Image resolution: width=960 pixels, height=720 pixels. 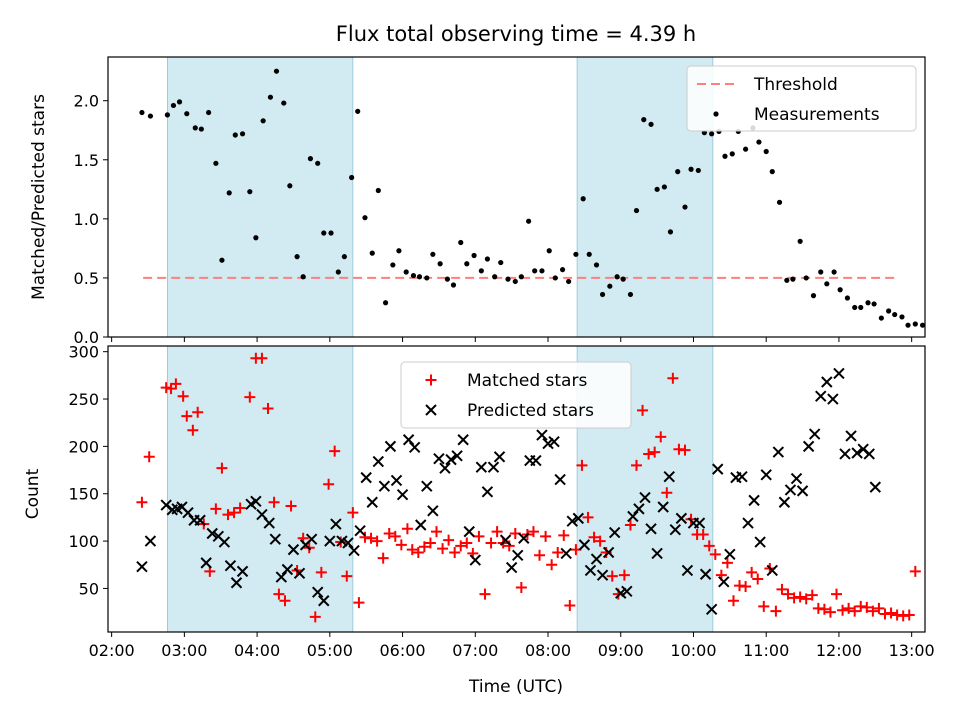 What do you see at coordinates (83, 541) in the screenshot?
I see `y-tick-label: 100` at bounding box center [83, 541].